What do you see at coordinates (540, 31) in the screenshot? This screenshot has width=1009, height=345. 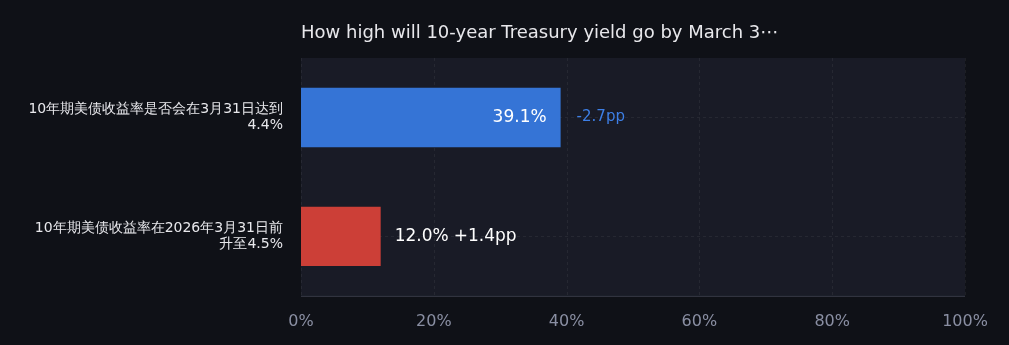 I see `chart-title: How high will 10-year Treasury yield go by March 3⋯` at bounding box center [540, 31].